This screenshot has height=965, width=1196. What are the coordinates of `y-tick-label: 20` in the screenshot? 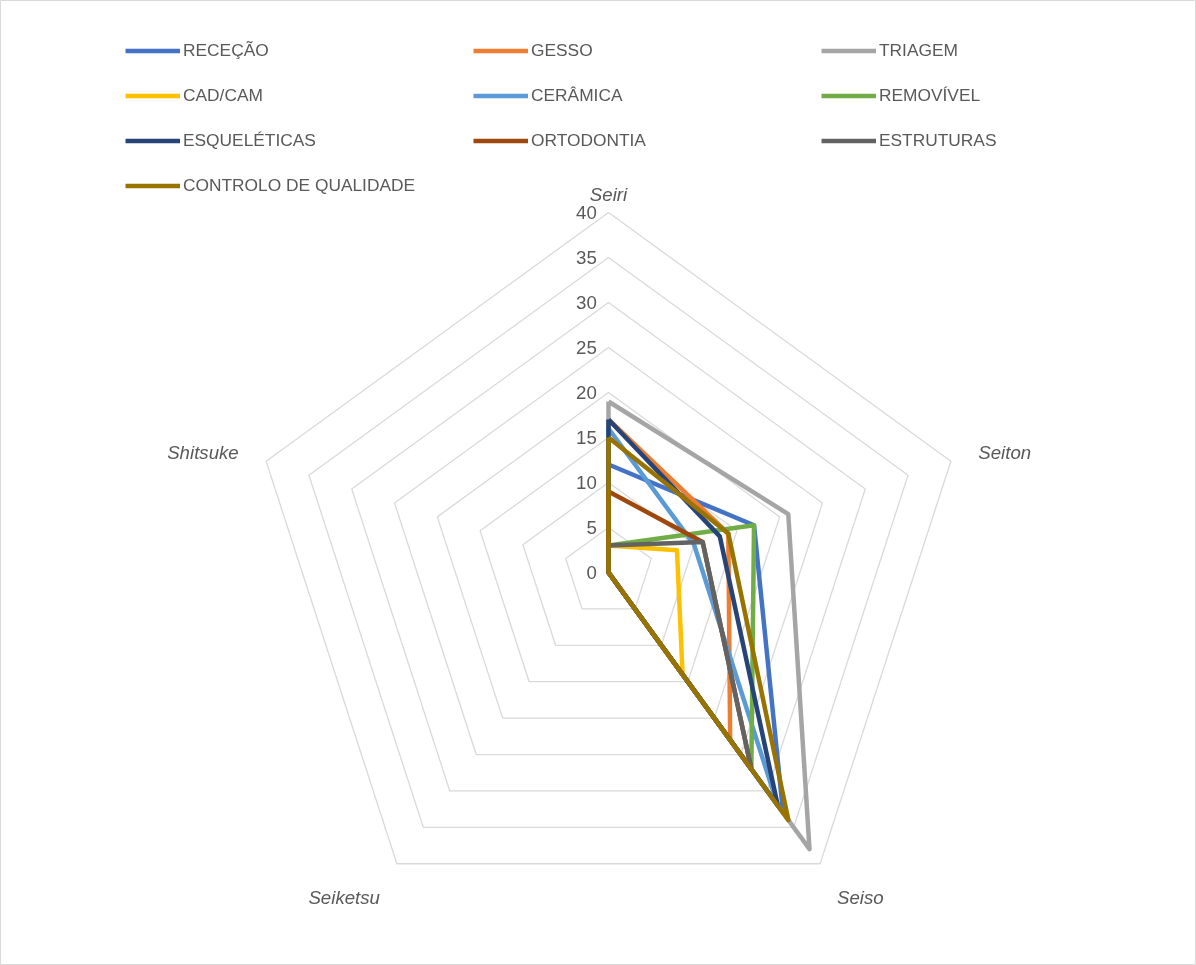 It's located at (586, 392).